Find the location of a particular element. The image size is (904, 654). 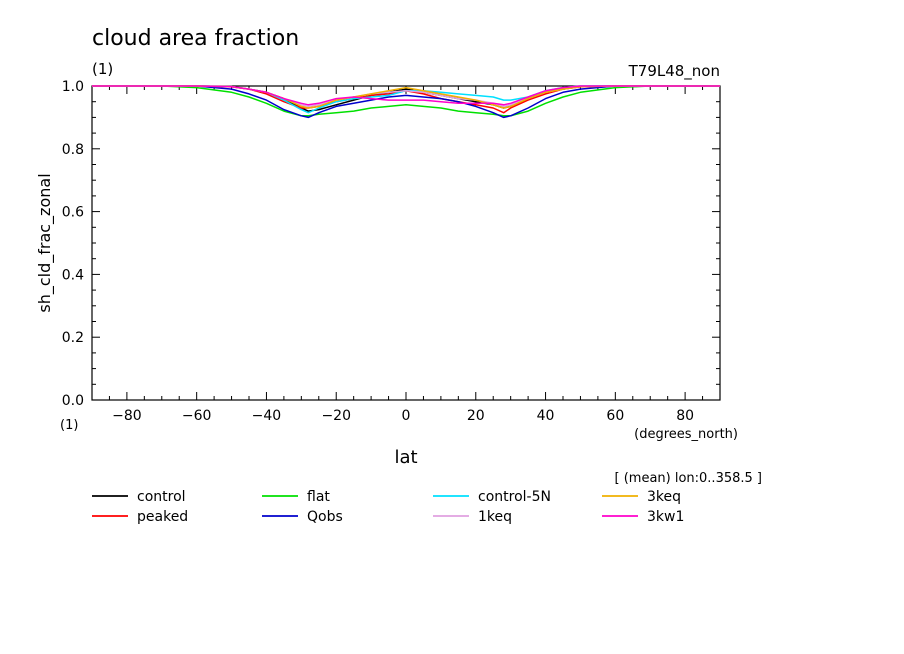

legend-label-control: control is located at coordinates (161, 497).